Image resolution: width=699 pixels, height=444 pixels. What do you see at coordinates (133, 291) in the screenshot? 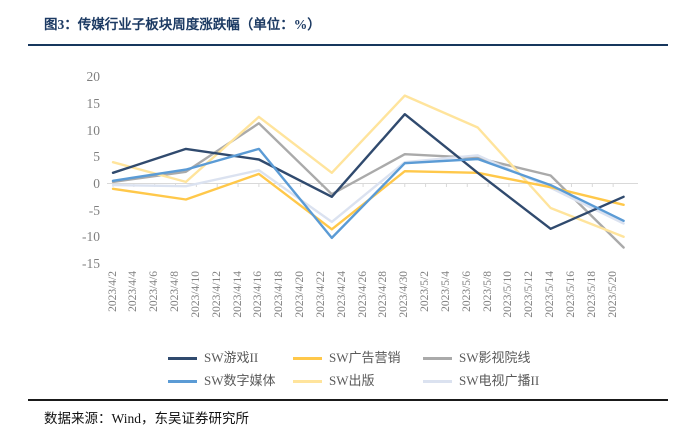
I see `x-axis-label: 2023/4/4` at bounding box center [133, 291].